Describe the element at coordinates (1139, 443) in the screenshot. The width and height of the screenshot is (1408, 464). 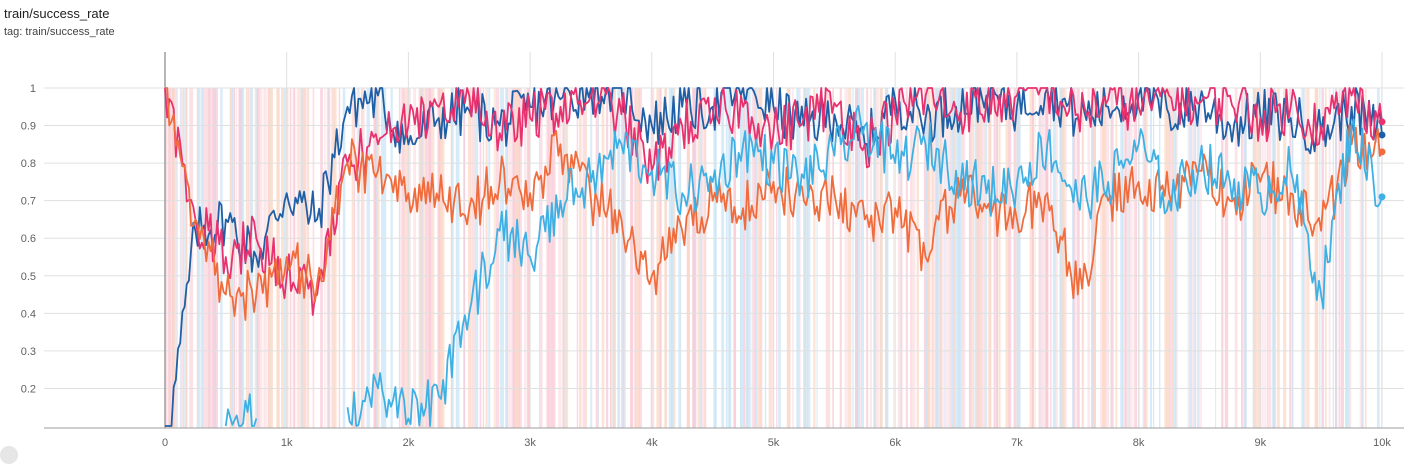
I see `x-tick-label: 8k` at that location.